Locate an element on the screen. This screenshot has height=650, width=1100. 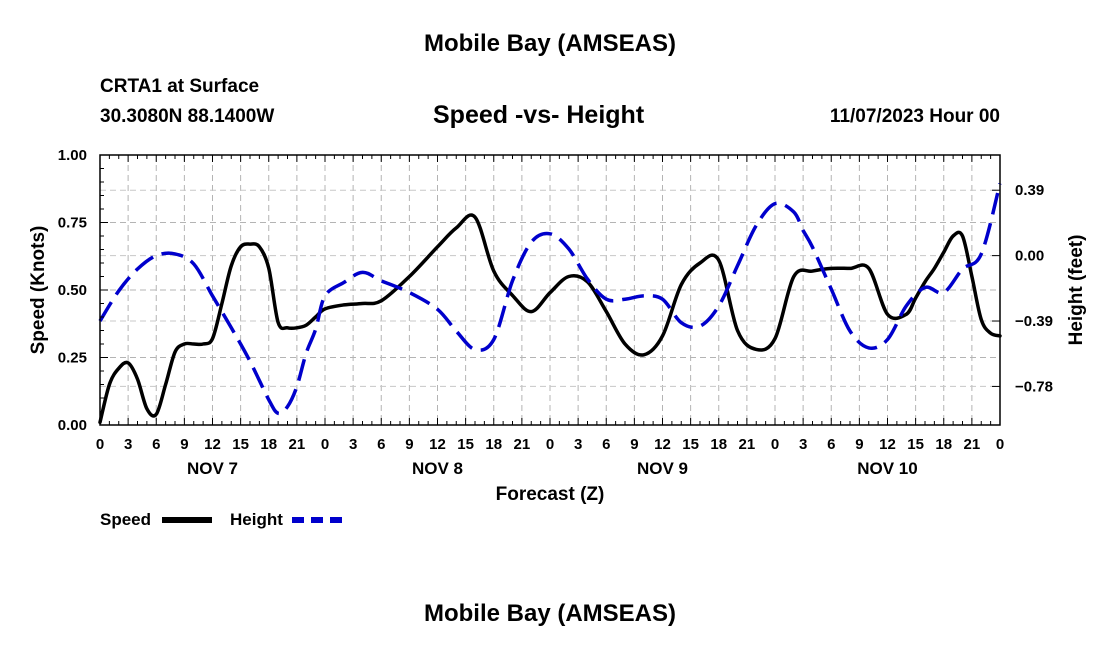
right-tick-label: −0.39 is located at coordinates (1034, 321).